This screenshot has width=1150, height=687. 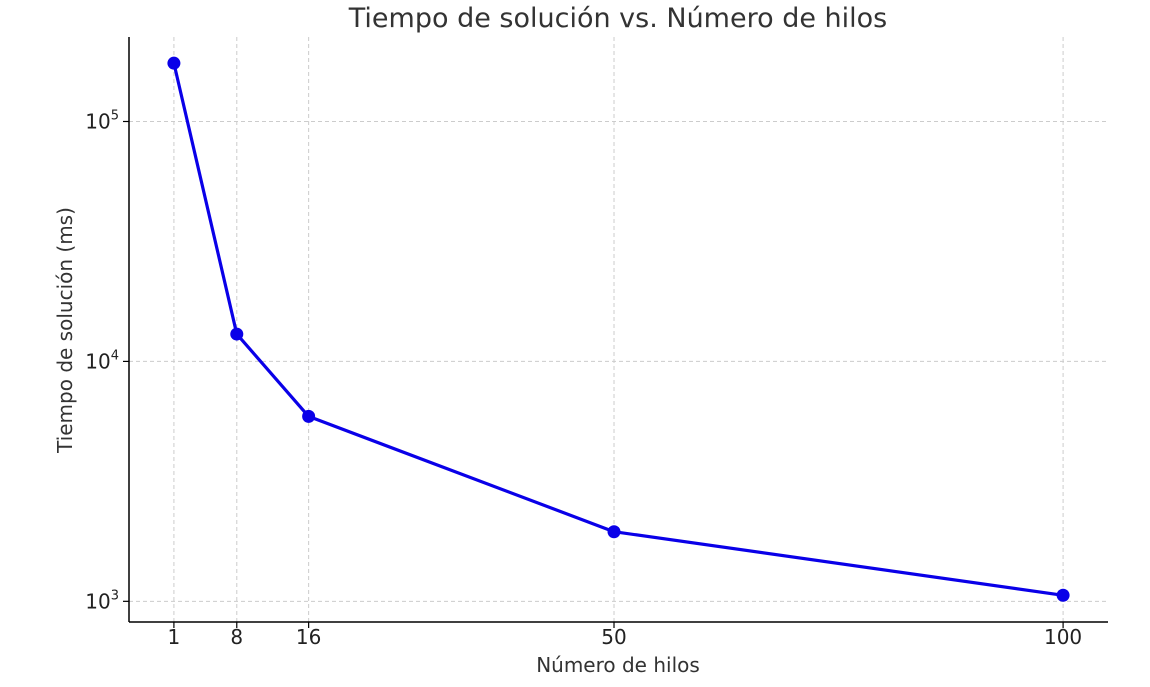 What do you see at coordinates (102, 360) in the screenshot?
I see `y-tick-label-1: 10⁴` at bounding box center [102, 360].